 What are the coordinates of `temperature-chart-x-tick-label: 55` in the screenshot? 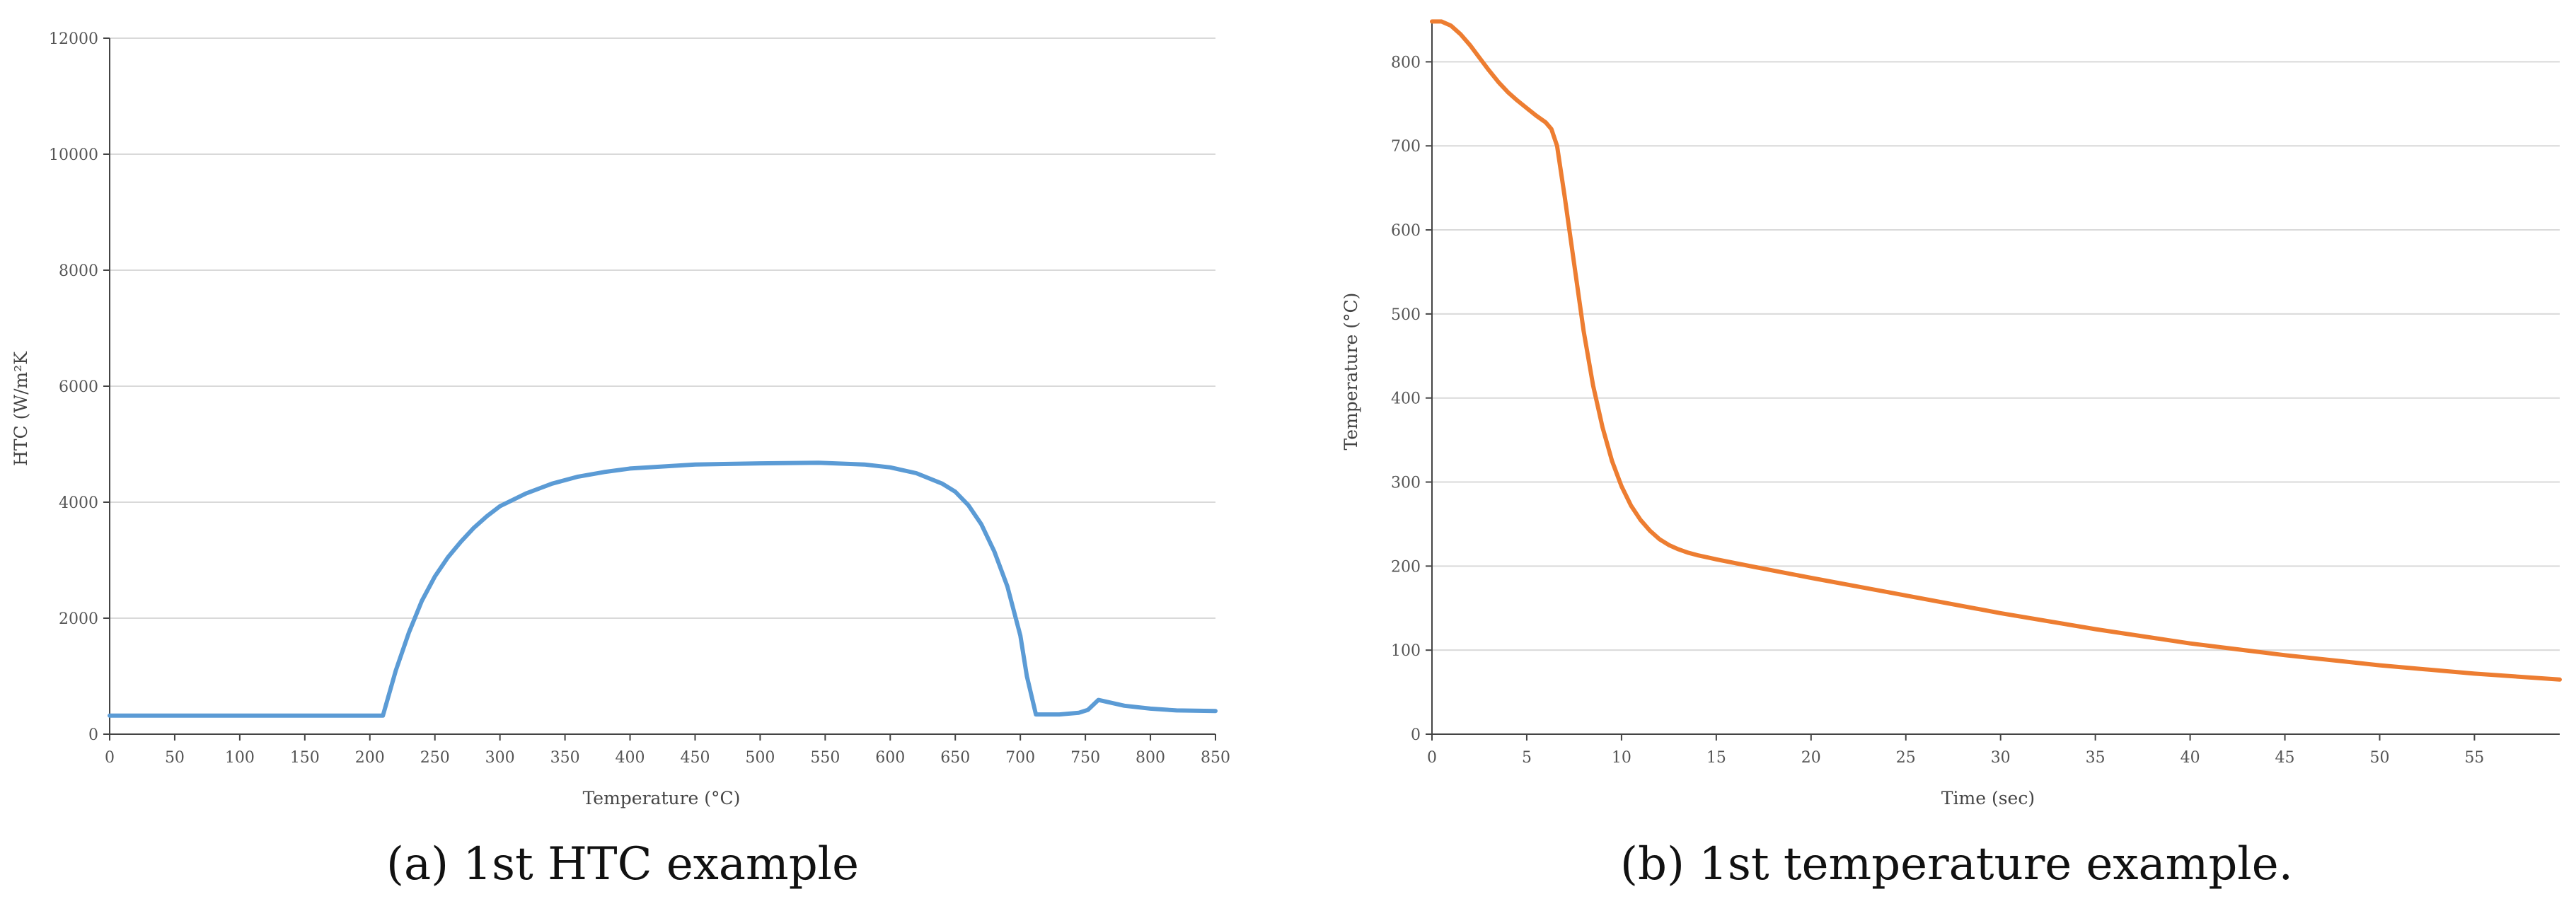 It's located at (2474, 758).